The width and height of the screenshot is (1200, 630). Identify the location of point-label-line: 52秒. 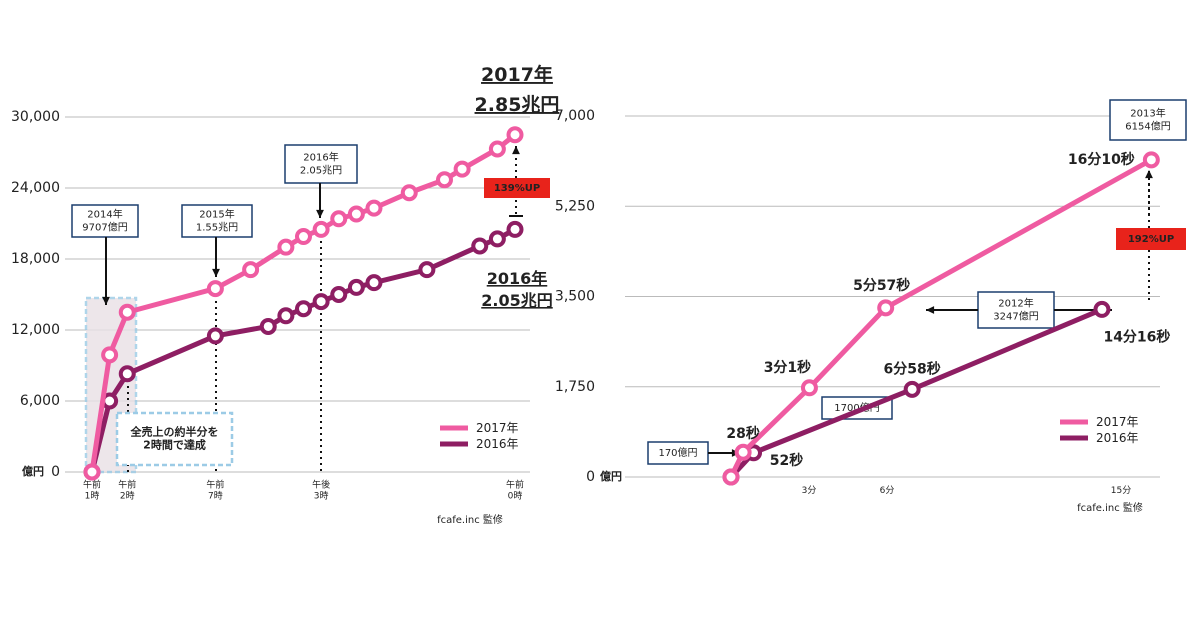
(786, 460).